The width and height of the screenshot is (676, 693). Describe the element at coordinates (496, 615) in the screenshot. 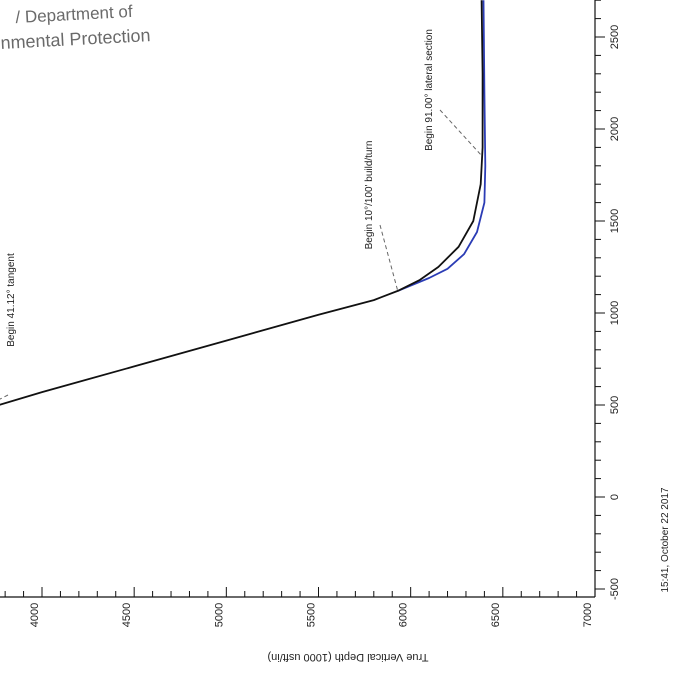

I see `x-tick-label: 6500` at that location.